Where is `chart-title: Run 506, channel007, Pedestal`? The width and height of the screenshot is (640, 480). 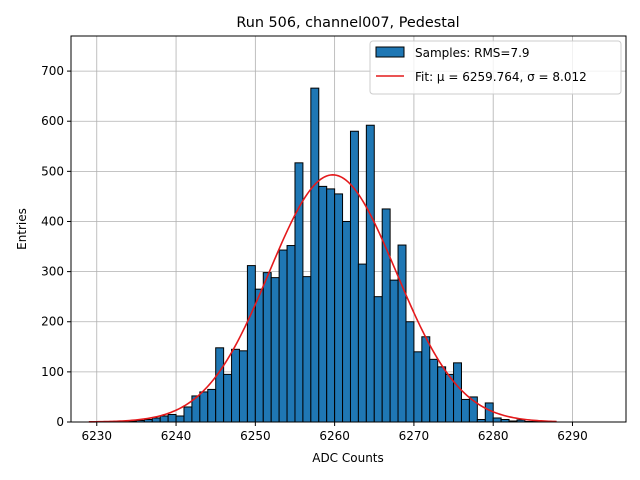
chart-title: Run 506, channel007, Pedestal is located at coordinates (347, 23).